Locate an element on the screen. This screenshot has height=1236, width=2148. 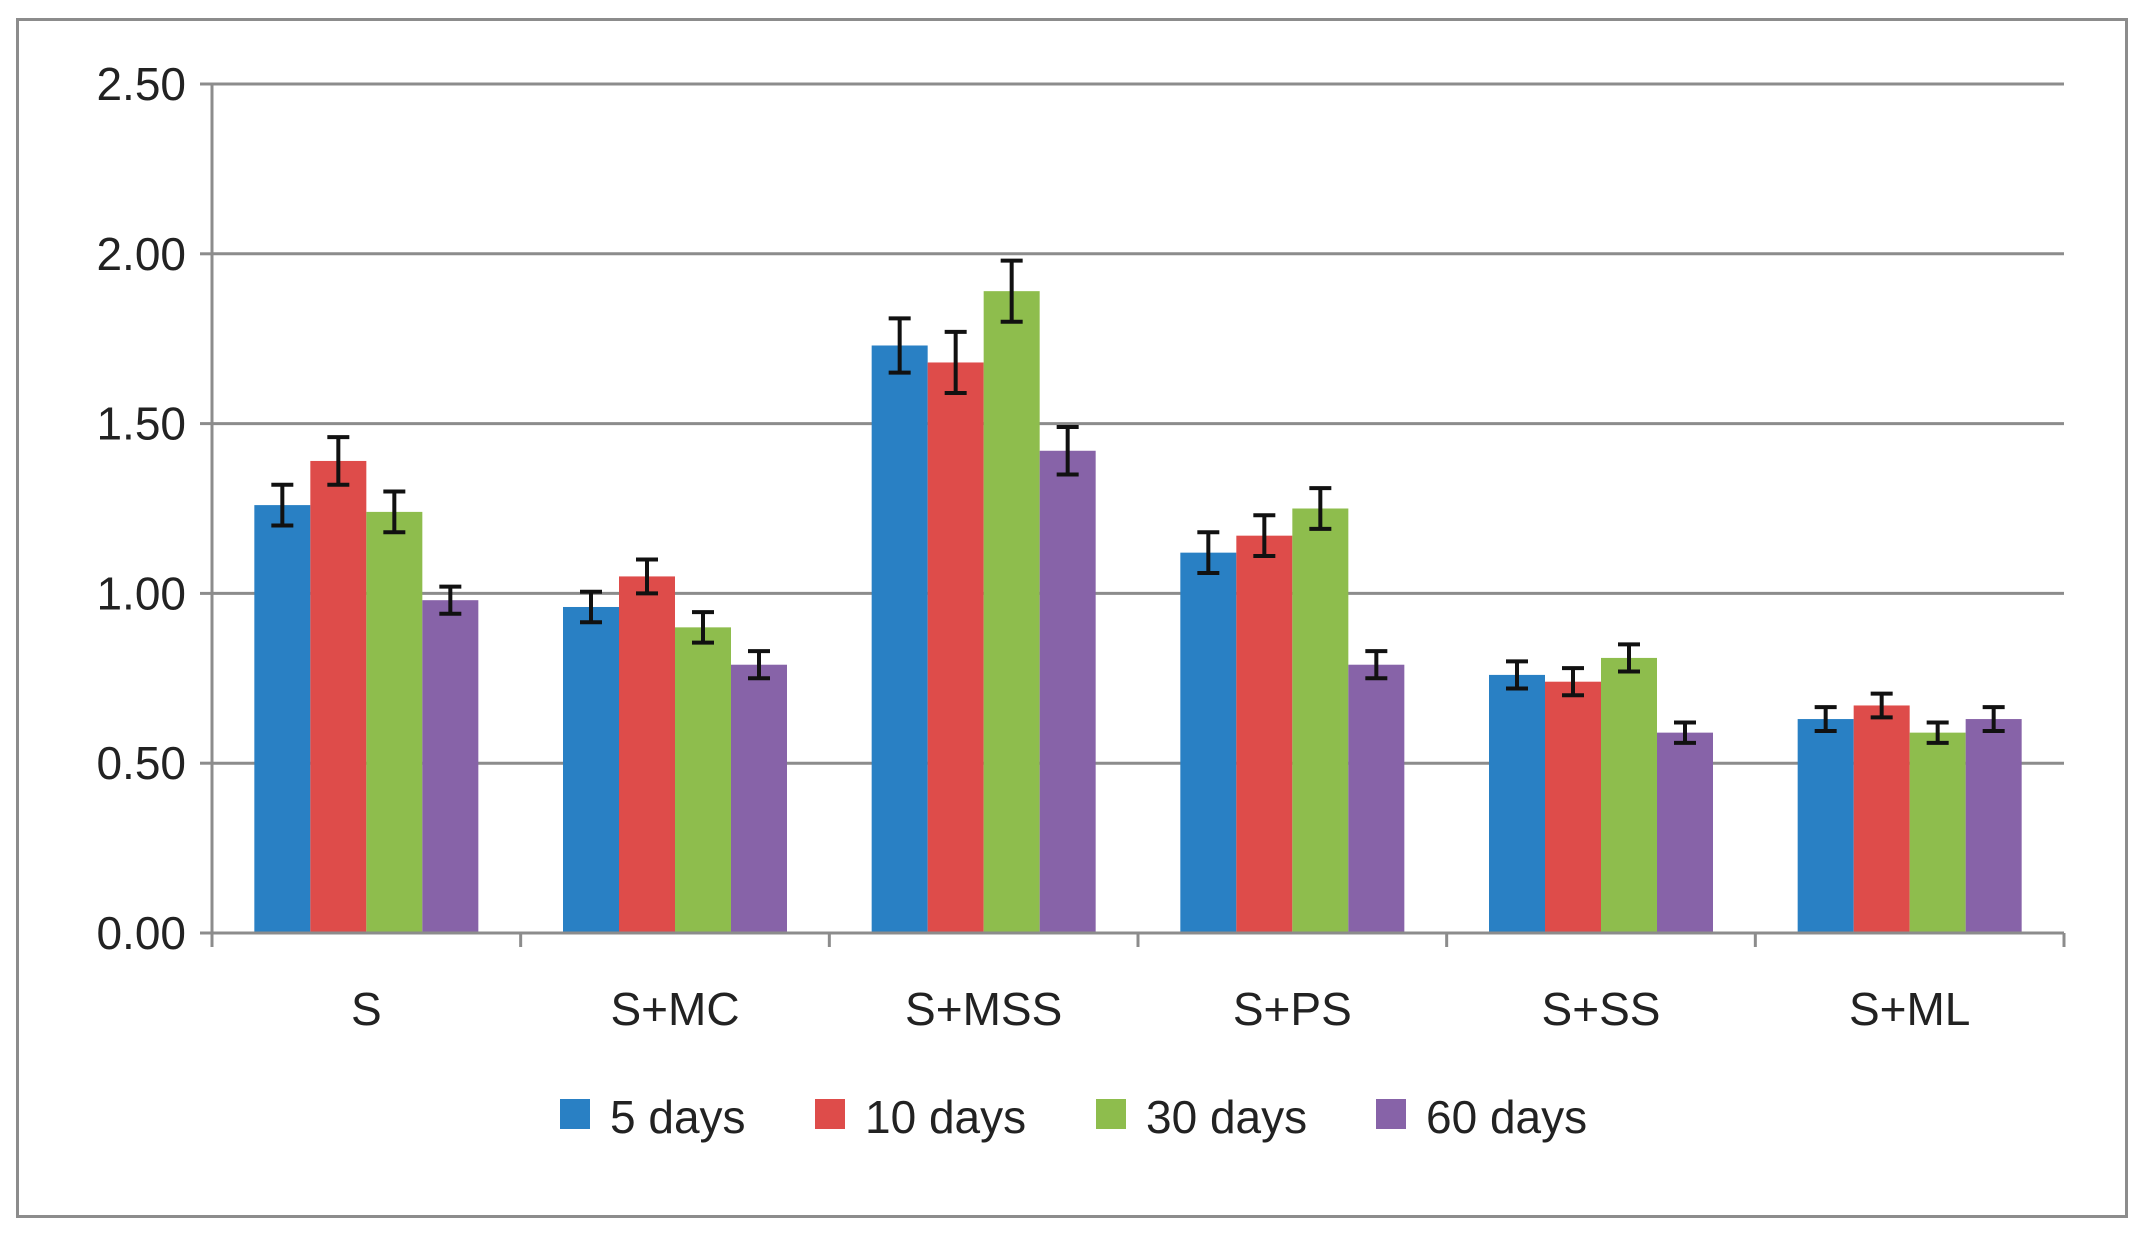
x-category-label: S+SS is located at coordinates (1601, 1009).